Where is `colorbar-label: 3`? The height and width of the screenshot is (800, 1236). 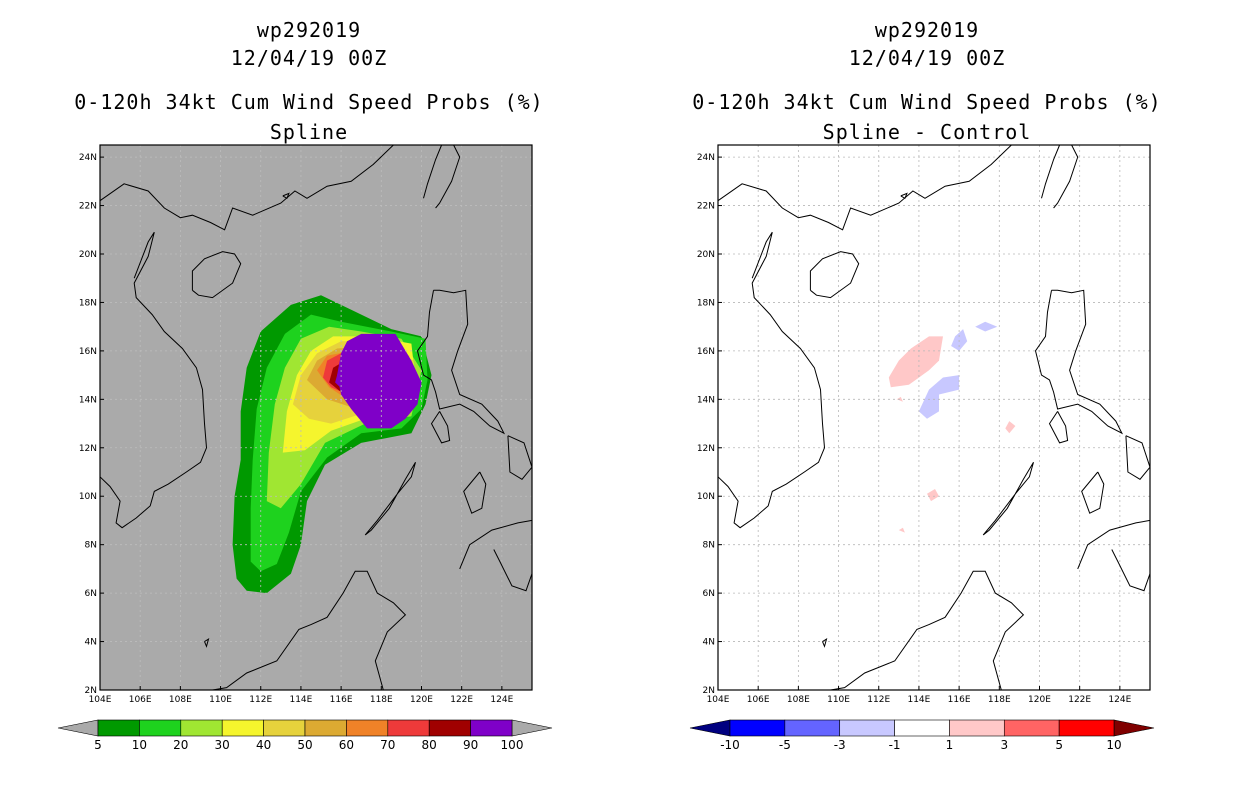
colorbar-label: 3 is located at coordinates (1004, 745).